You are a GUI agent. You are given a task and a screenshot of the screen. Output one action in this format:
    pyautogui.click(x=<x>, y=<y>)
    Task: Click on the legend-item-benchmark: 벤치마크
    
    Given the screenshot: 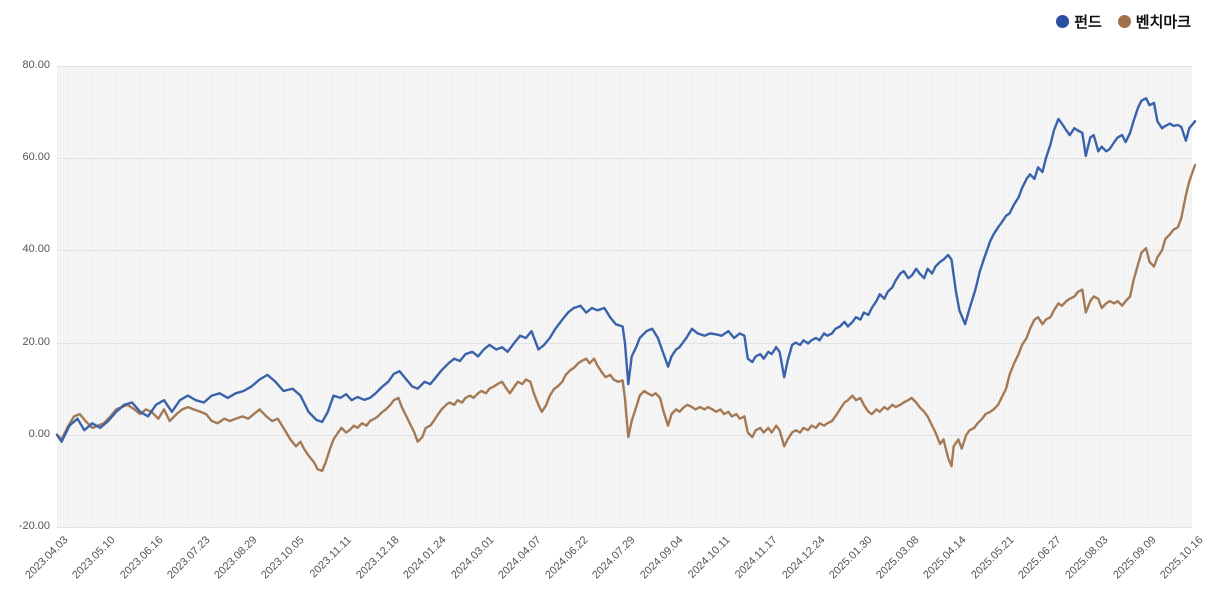 What is the action you would take?
    pyautogui.click(x=1154, y=21)
    